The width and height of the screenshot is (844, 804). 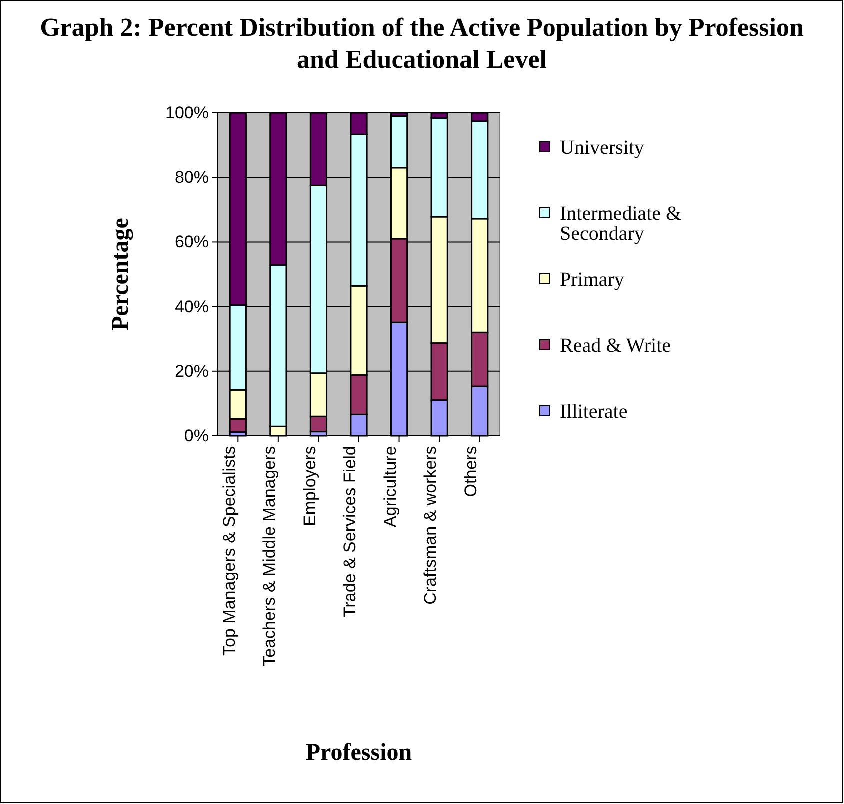 I want to click on y-tick-label: 20%, so click(x=191, y=371).